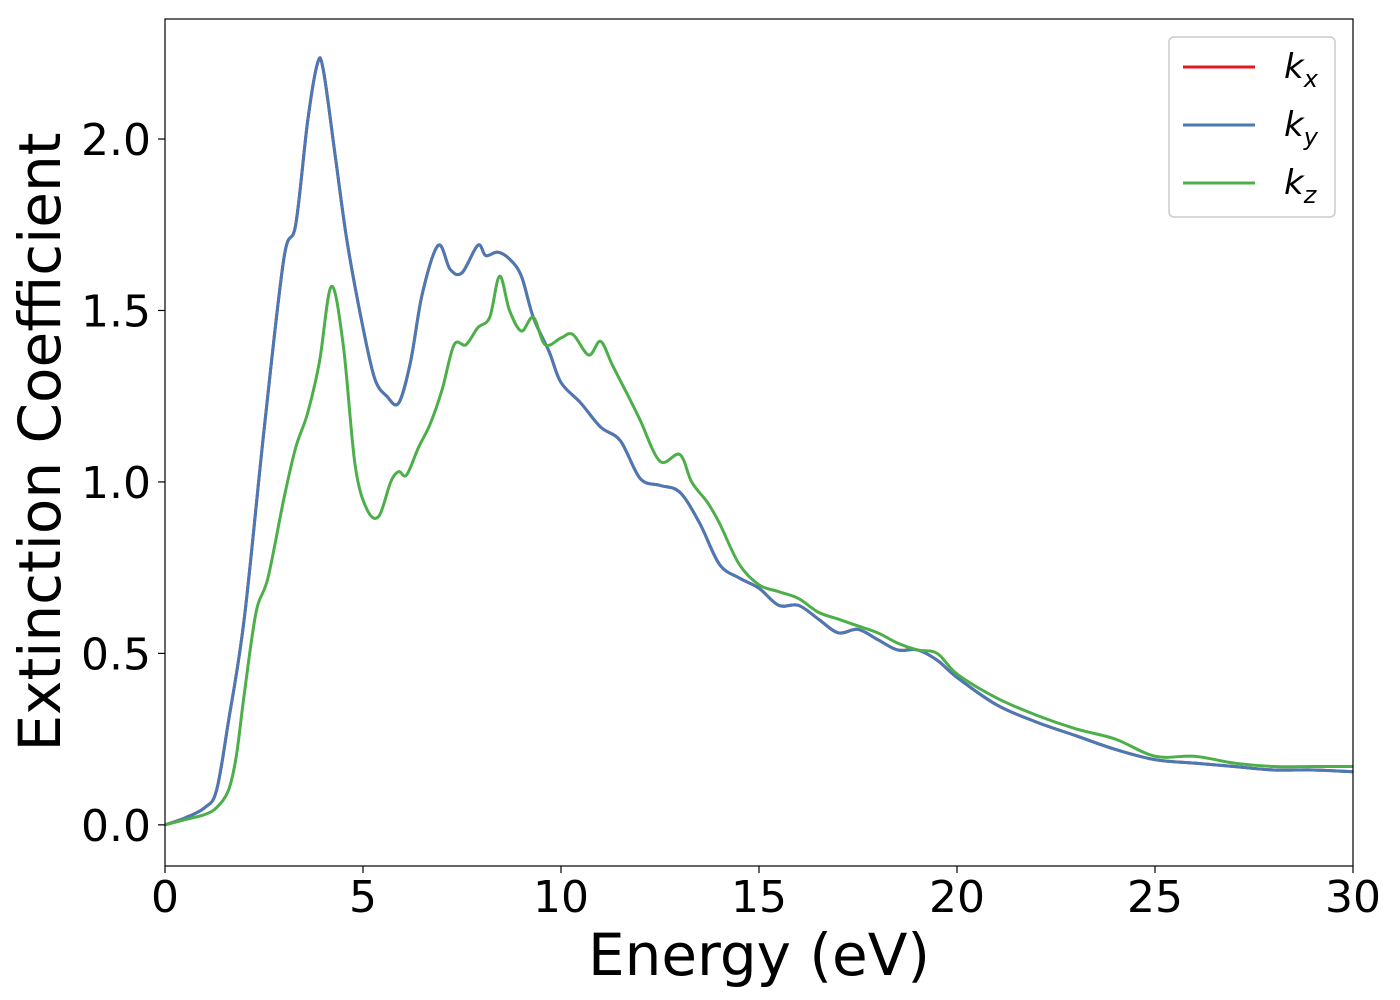  Describe the element at coordinates (1311, 79) in the screenshot. I see `legend-label-subscript: x` at that location.